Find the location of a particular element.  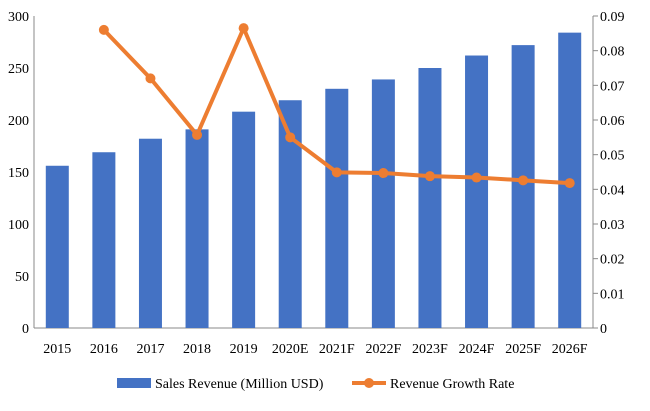

right-tick-label: 0.04 is located at coordinates (612, 190).